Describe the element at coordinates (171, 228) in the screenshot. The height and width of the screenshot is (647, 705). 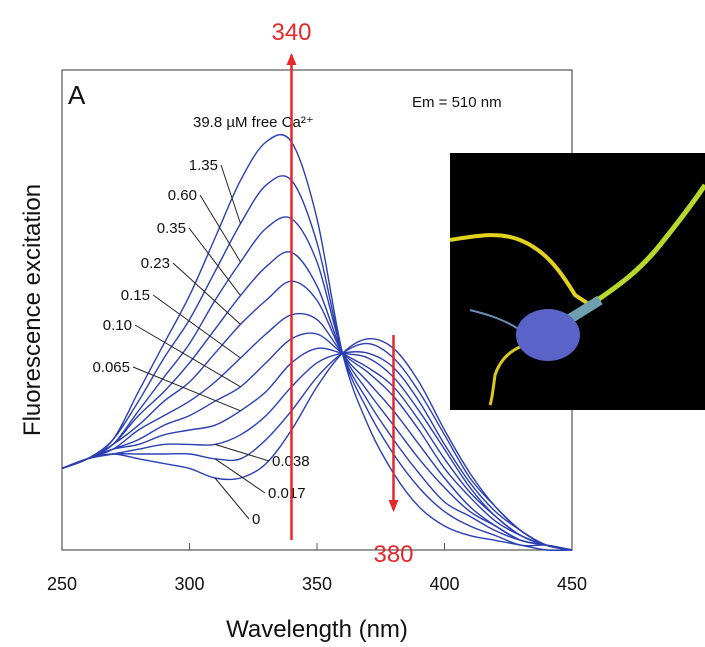
I see `series-label: 0.35` at that location.